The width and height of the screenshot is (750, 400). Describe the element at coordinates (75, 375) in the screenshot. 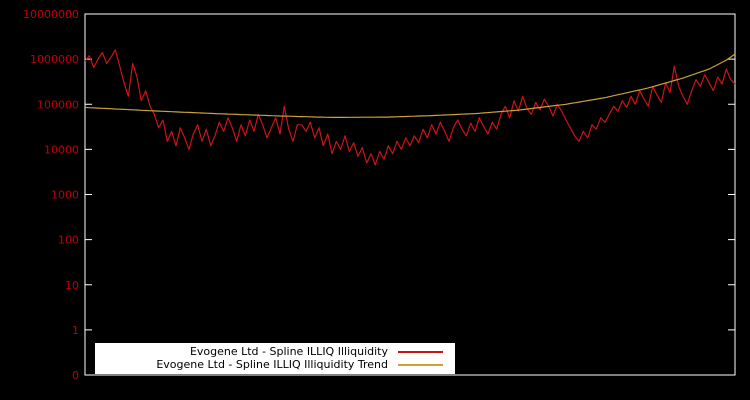

I see `y-tick-label: 0` at that location.